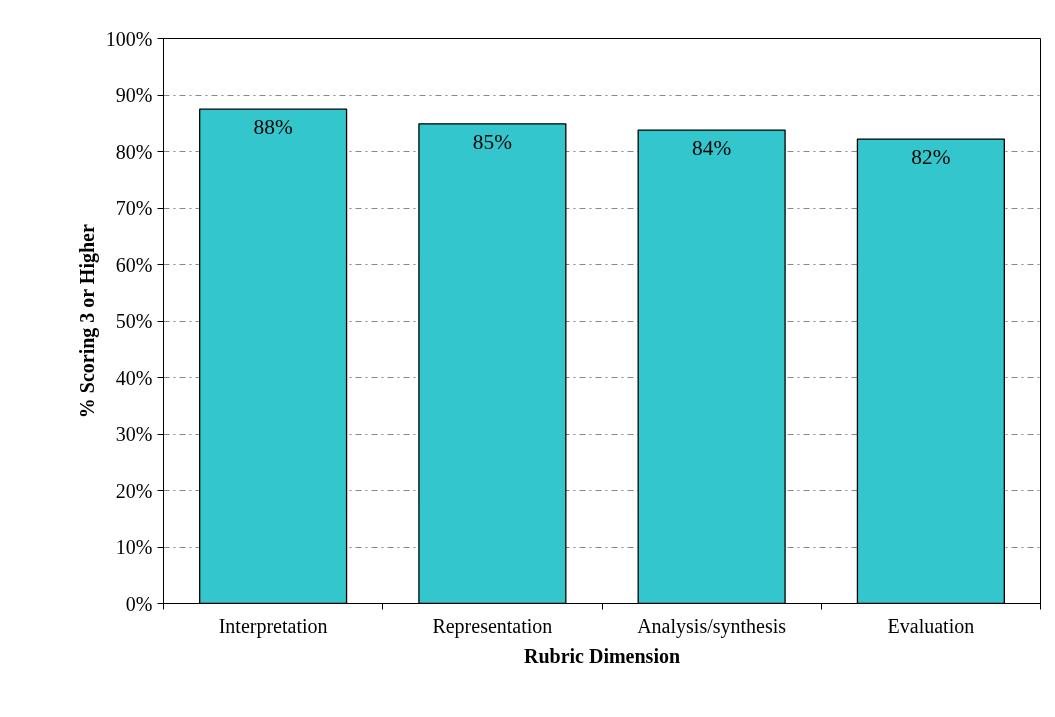 The image size is (1055, 717). What do you see at coordinates (931, 625) in the screenshot?
I see `x-tick-label: Evaluation` at bounding box center [931, 625].